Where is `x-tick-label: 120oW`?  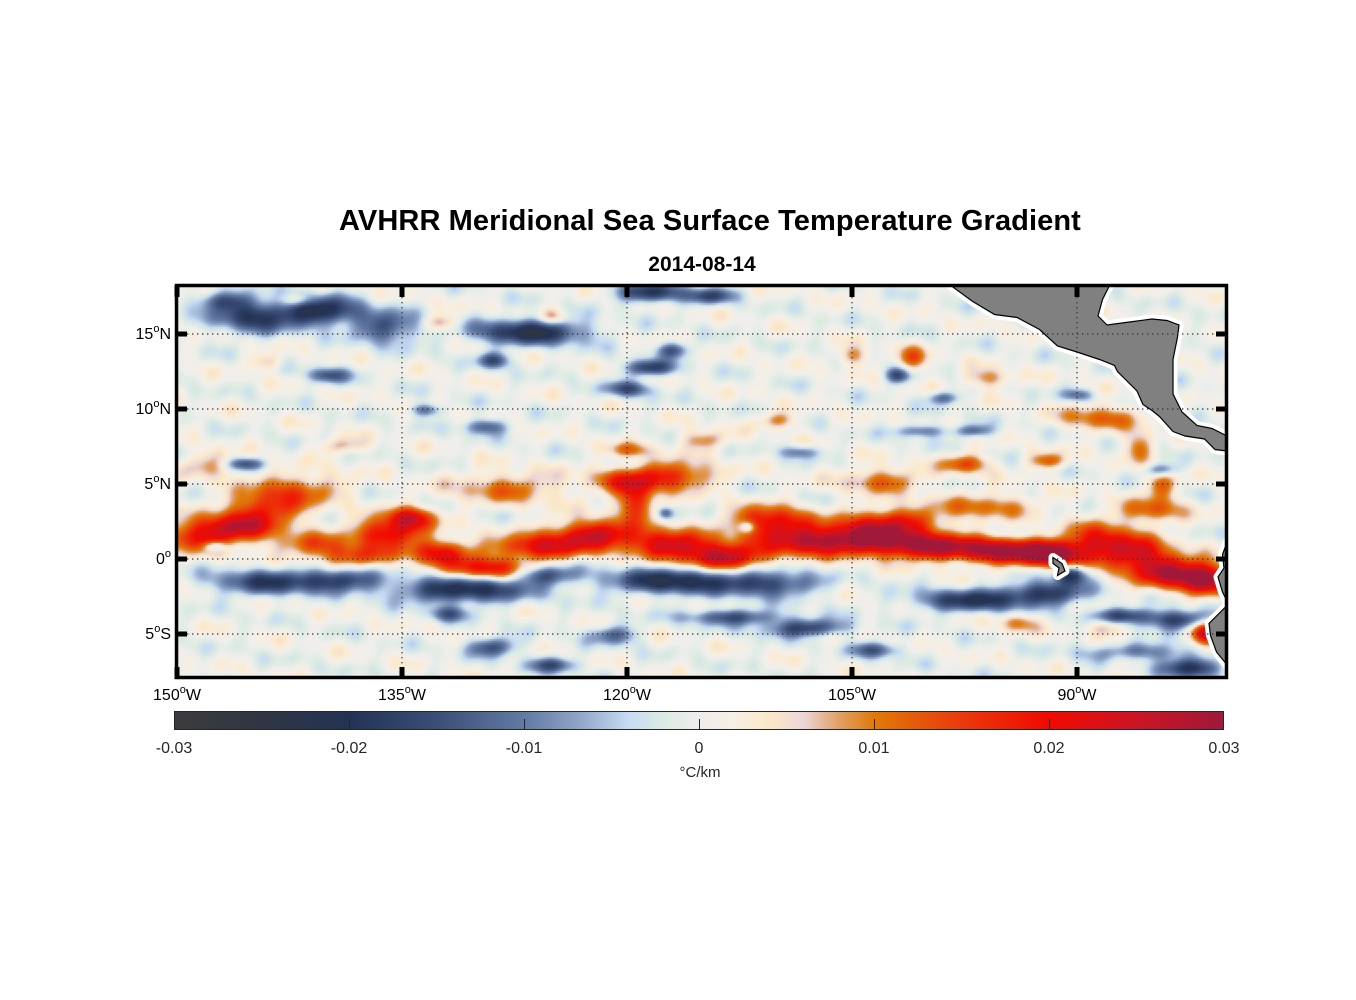 x-tick-label: 120oW is located at coordinates (627, 694).